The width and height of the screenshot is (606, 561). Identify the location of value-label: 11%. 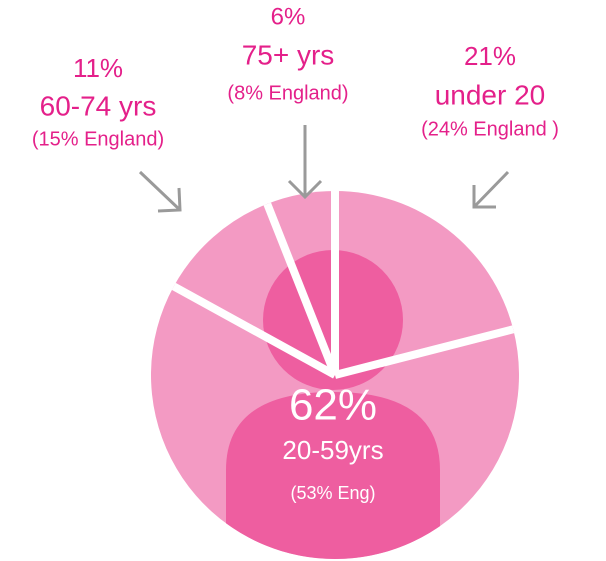
(98, 68).